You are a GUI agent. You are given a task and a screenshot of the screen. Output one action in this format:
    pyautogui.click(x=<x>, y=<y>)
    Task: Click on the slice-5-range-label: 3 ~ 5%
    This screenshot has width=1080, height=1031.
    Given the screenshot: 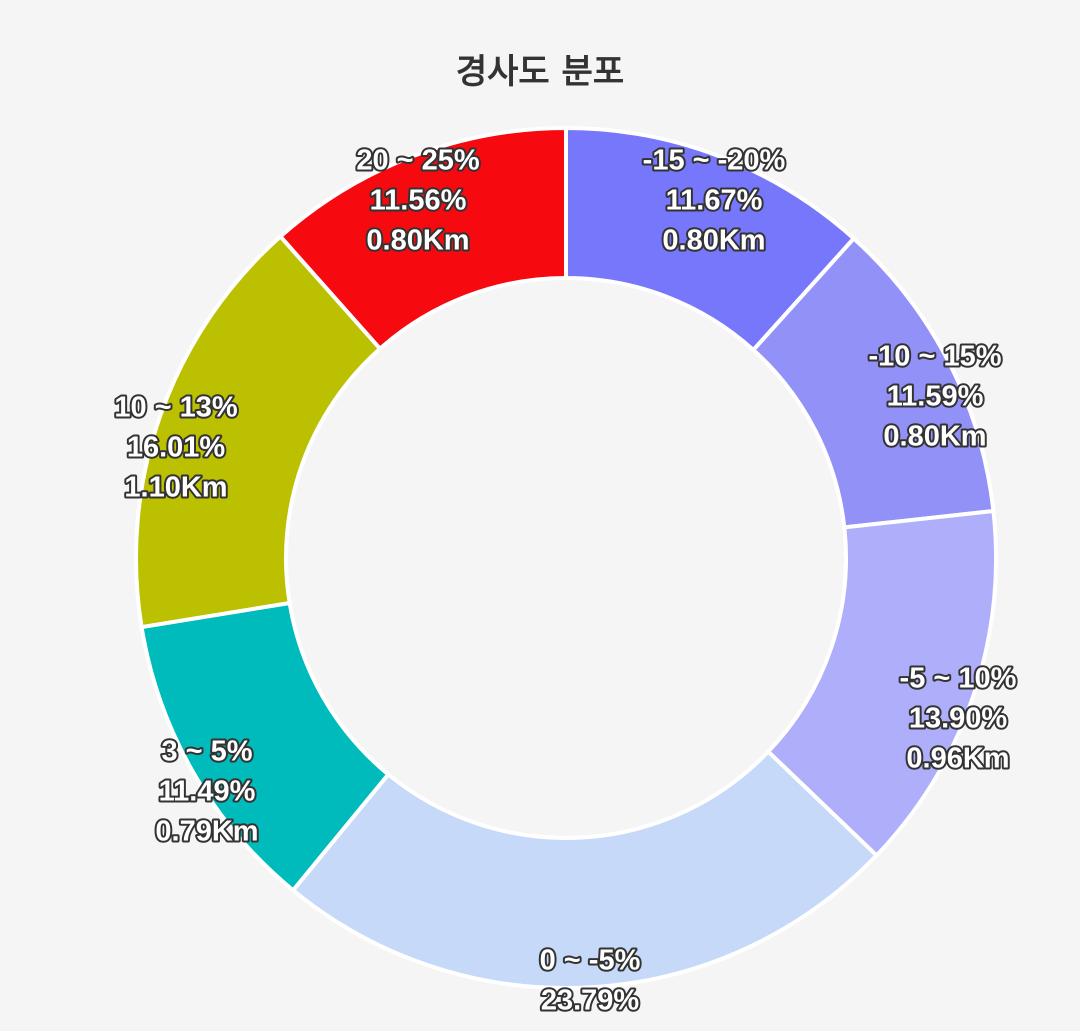 What is the action you would take?
    pyautogui.click(x=206, y=752)
    